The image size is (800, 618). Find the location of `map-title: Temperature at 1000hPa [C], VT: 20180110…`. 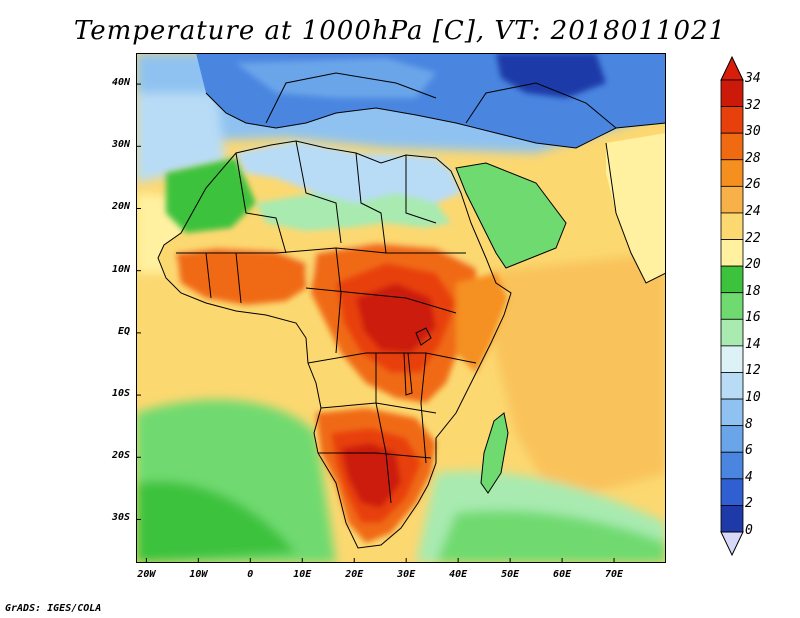

map-title: Temperature at 1000hPa [C], VT: 20180110… is located at coordinates (400, 31).